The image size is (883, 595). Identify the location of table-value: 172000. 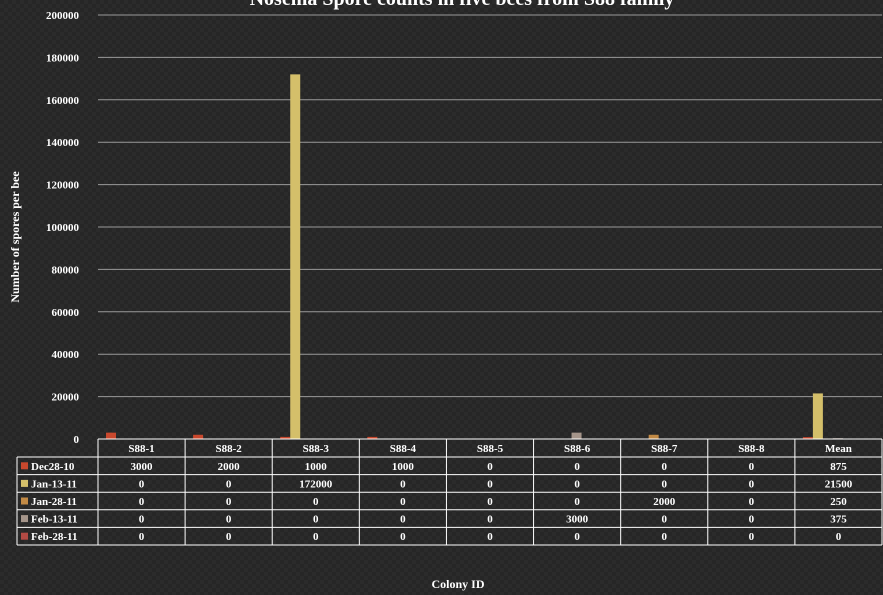
(316, 484).